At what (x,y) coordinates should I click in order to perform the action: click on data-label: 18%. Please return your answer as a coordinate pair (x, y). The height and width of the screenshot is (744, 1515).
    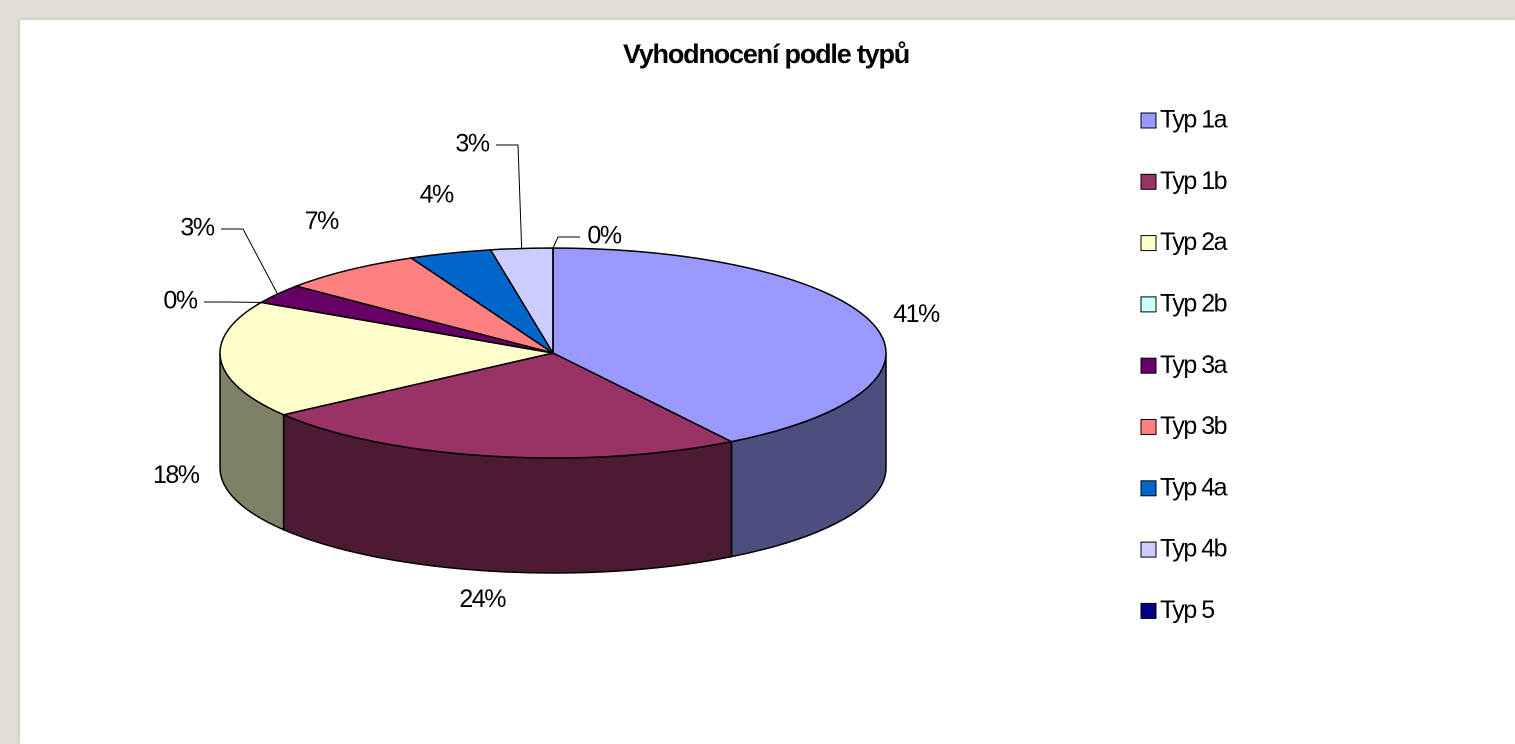
    Looking at the image, I should click on (176, 475).